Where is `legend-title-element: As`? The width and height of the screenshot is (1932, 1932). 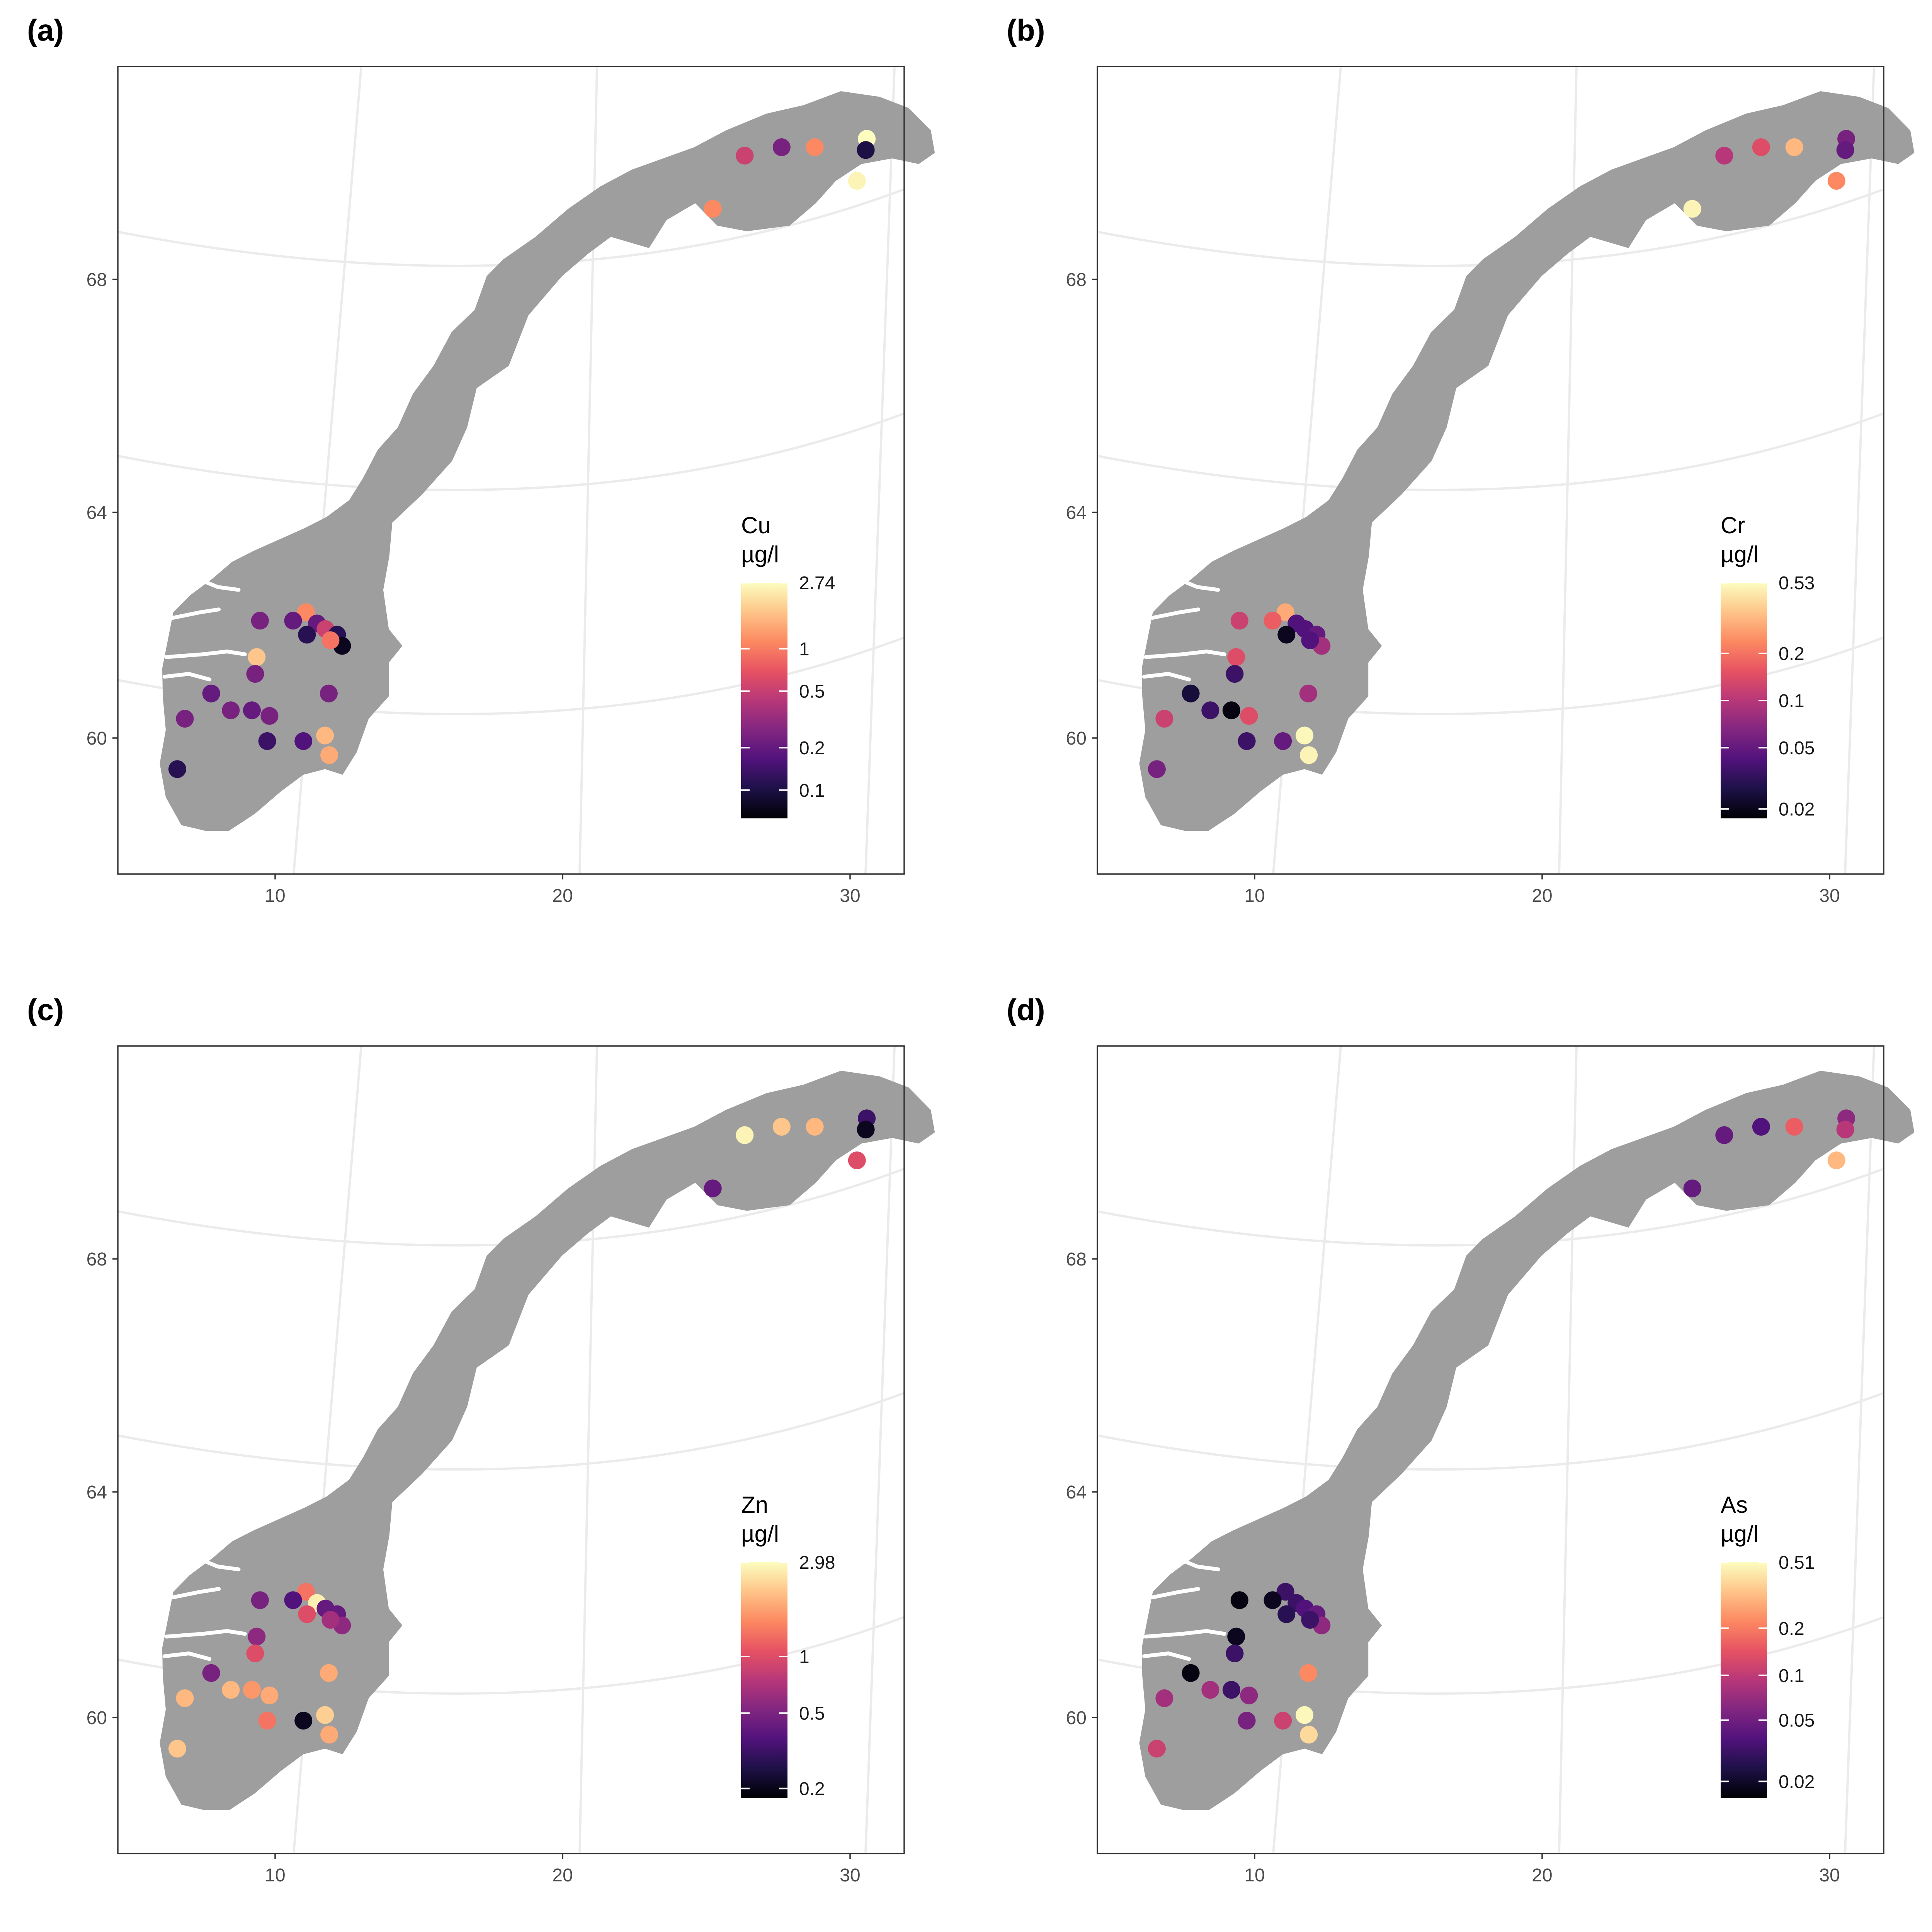 legend-title-element: As is located at coordinates (1735, 1505).